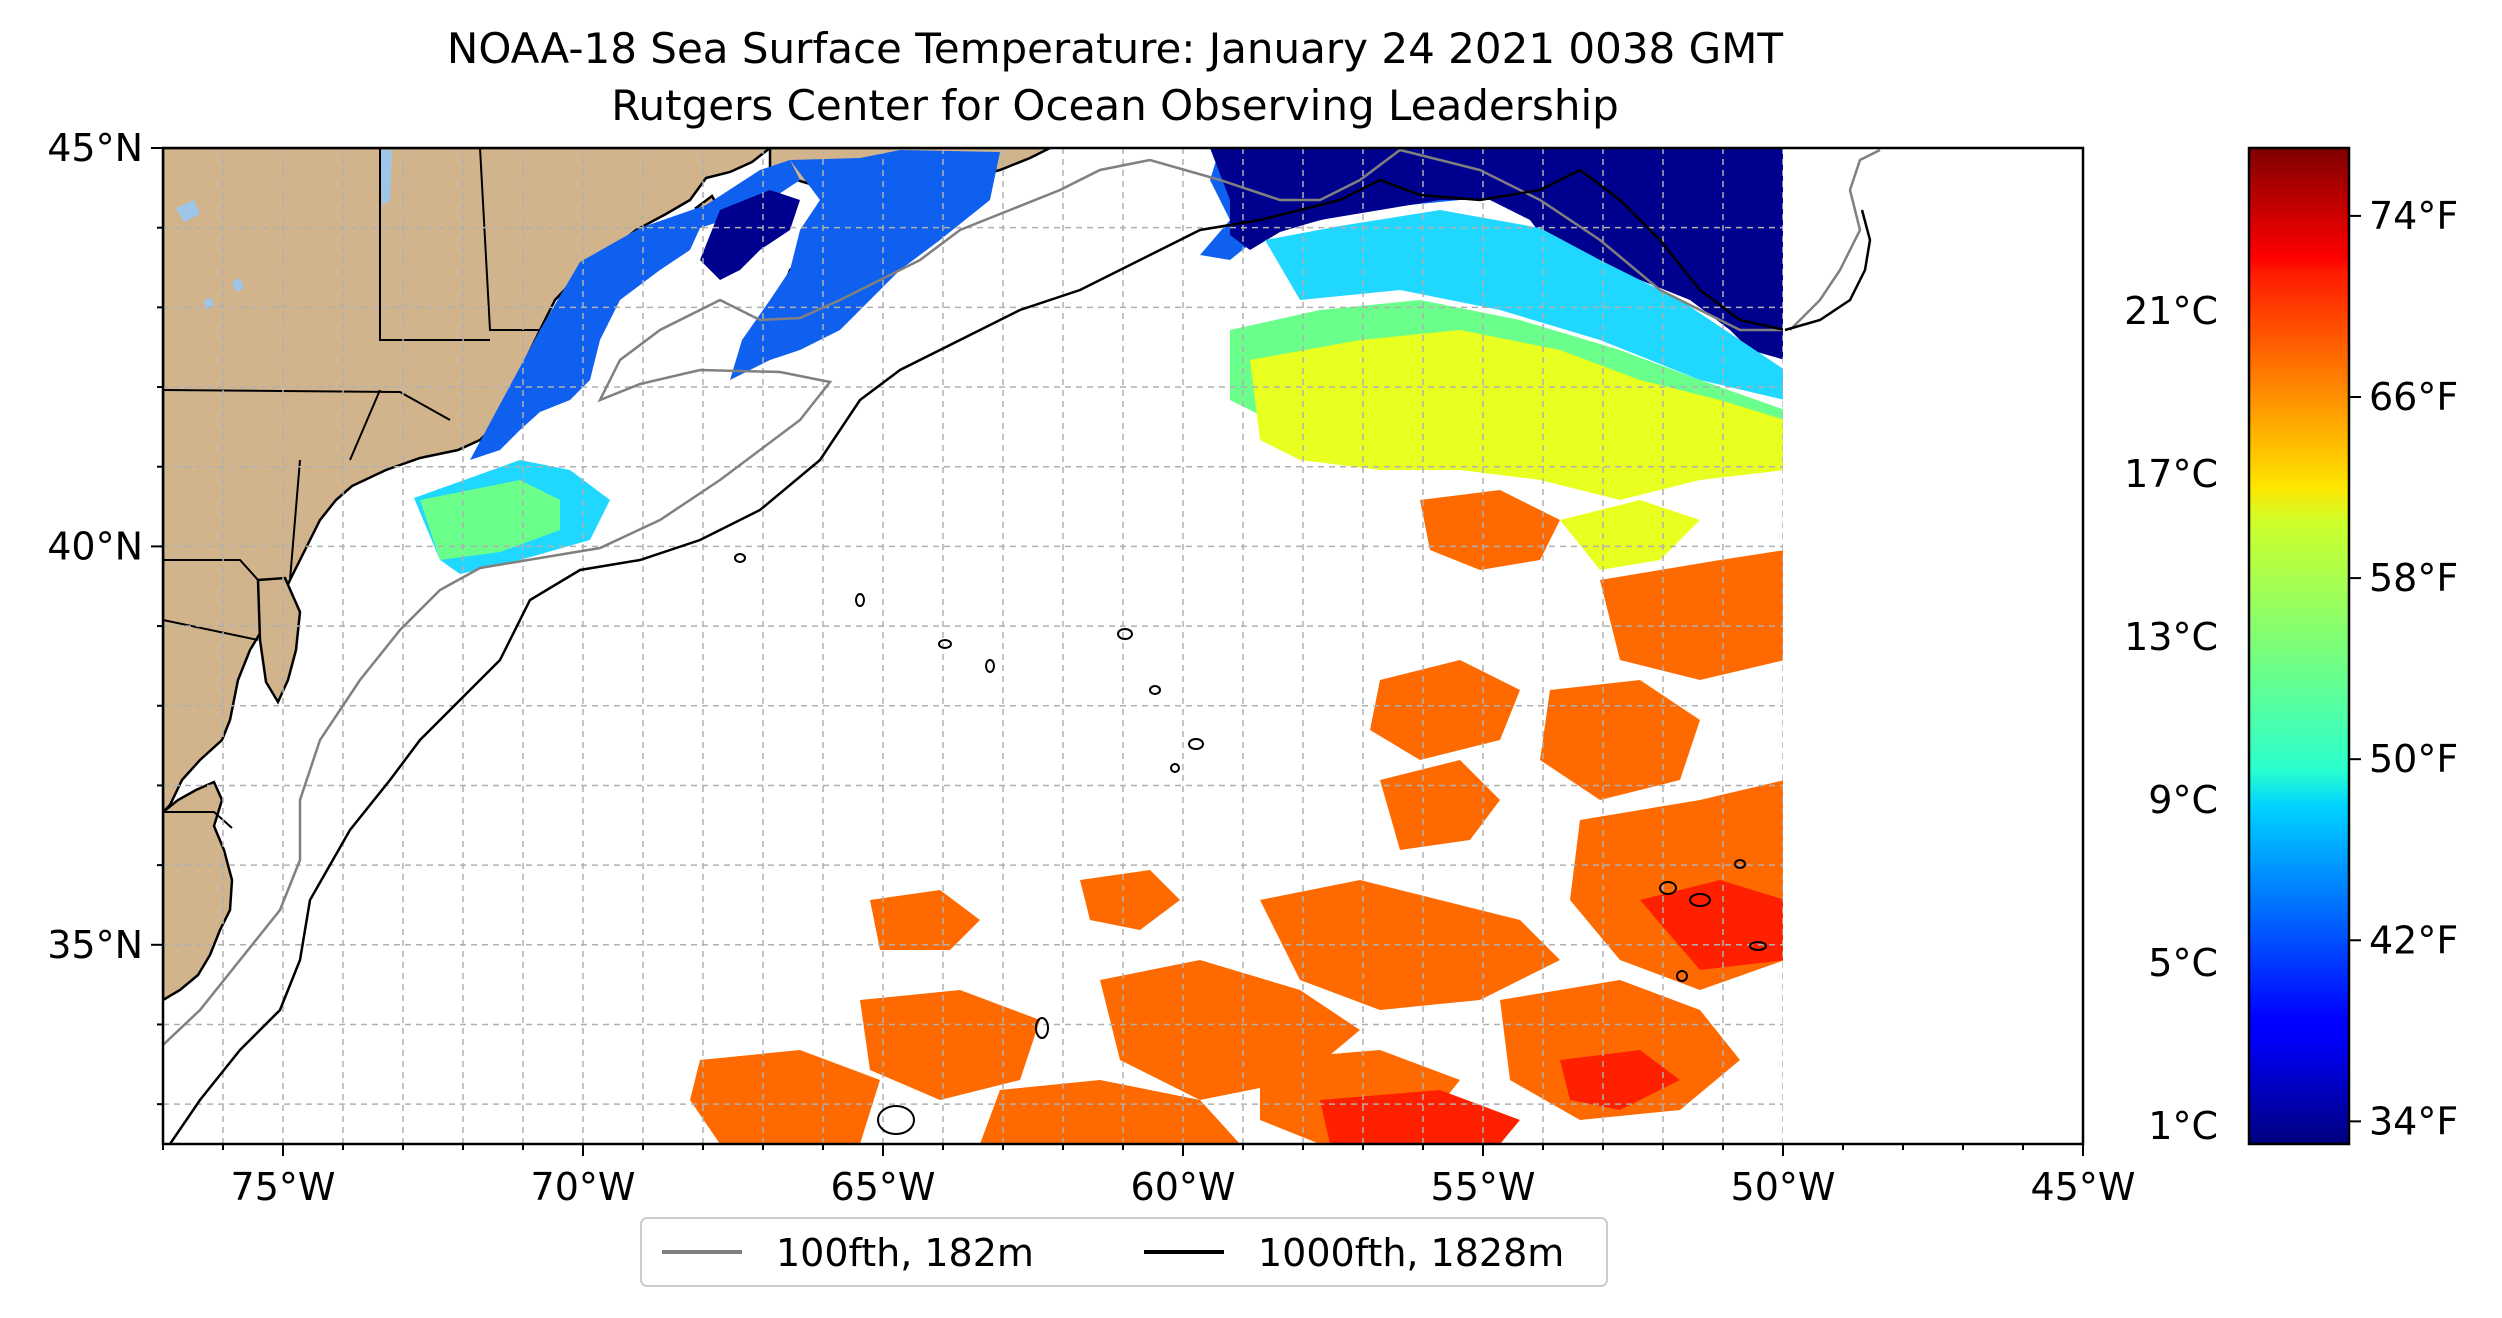 This screenshot has height=1318, width=2502. What do you see at coordinates (2413, 397) in the screenshot?
I see `colorbar-f-label: 66°F` at bounding box center [2413, 397].